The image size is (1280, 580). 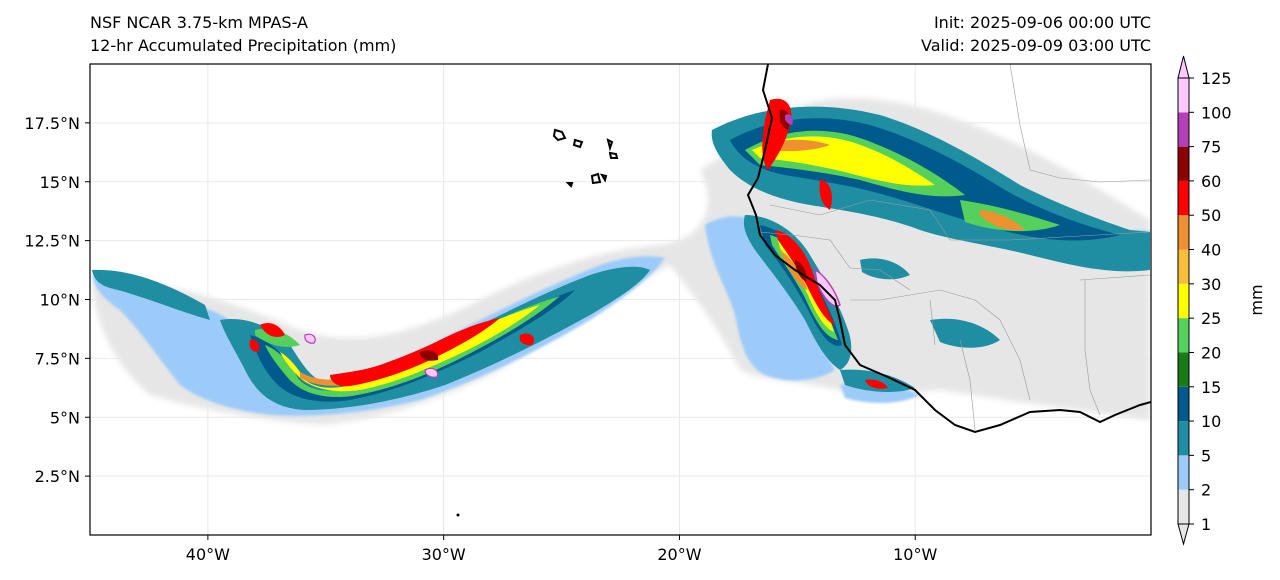 What do you see at coordinates (1211, 352) in the screenshot?
I see `colorbar-level-label: 20` at bounding box center [1211, 352].